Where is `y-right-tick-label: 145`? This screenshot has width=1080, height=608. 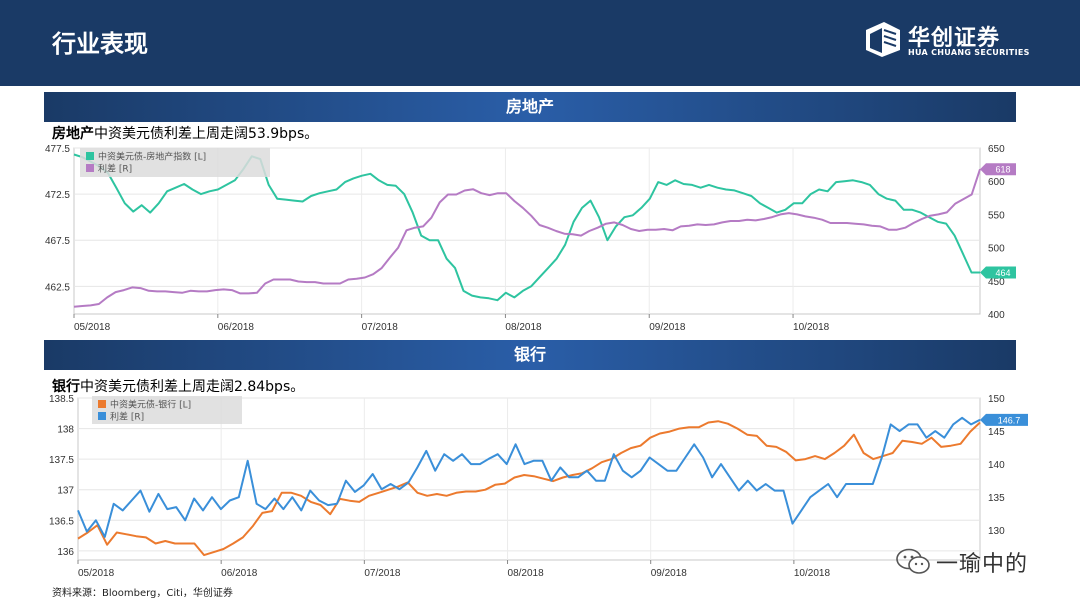 y-right-tick-label: 145 is located at coordinates (996, 432).